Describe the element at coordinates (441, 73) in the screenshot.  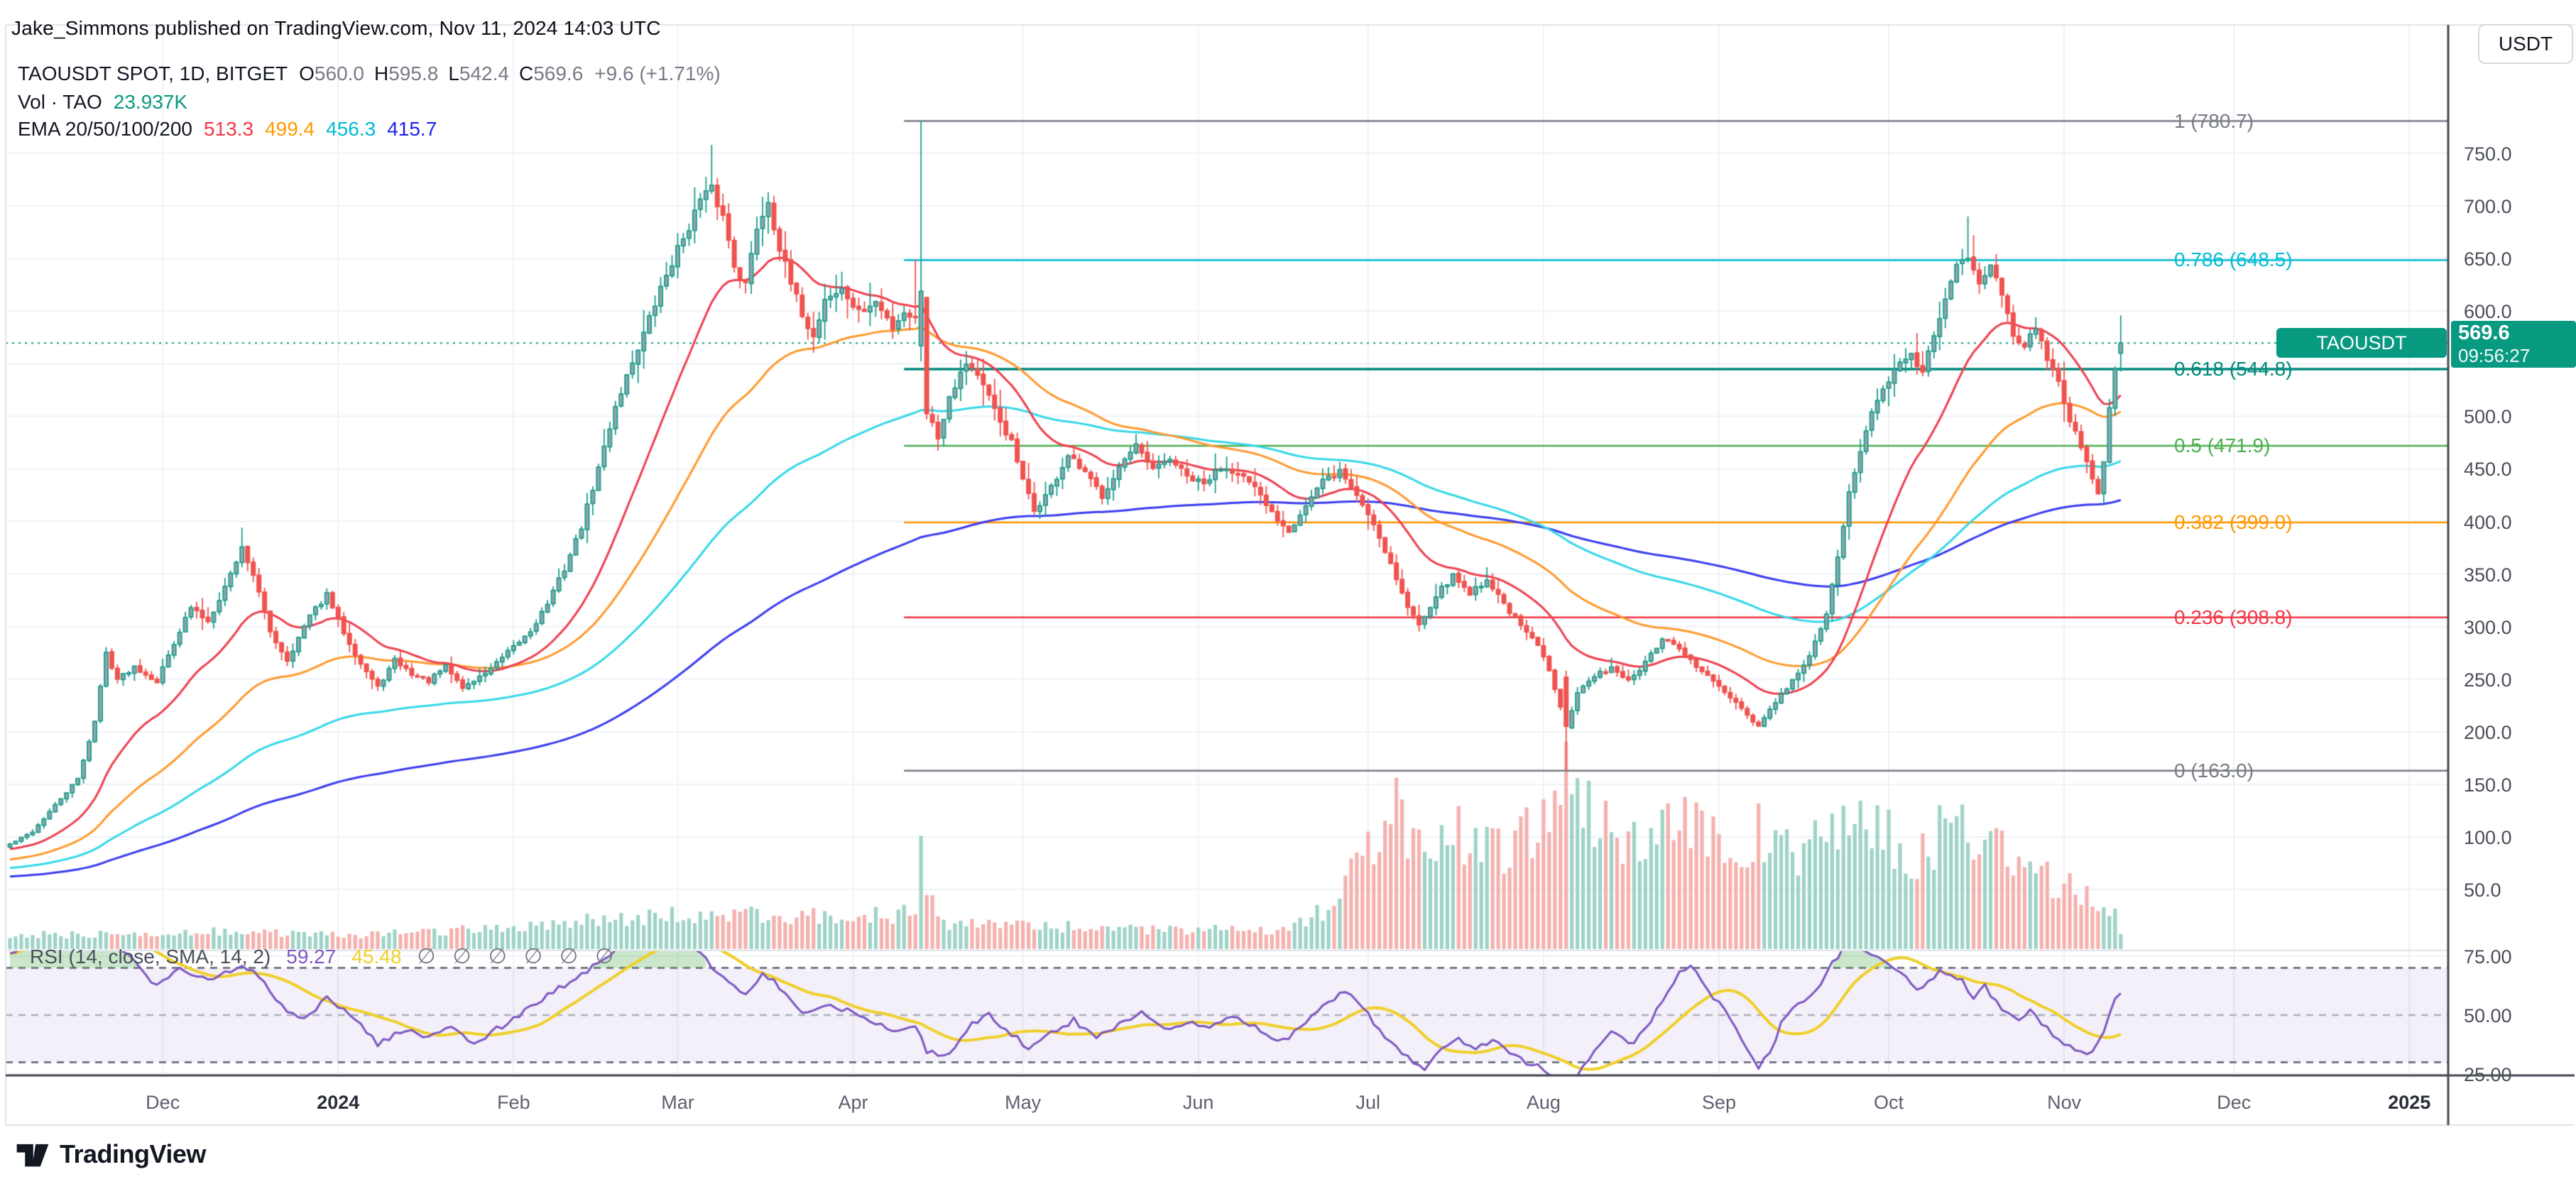
I see `ohlc-values: O 560.0 H 595.8 L 542.4 C 569.6` at that location.